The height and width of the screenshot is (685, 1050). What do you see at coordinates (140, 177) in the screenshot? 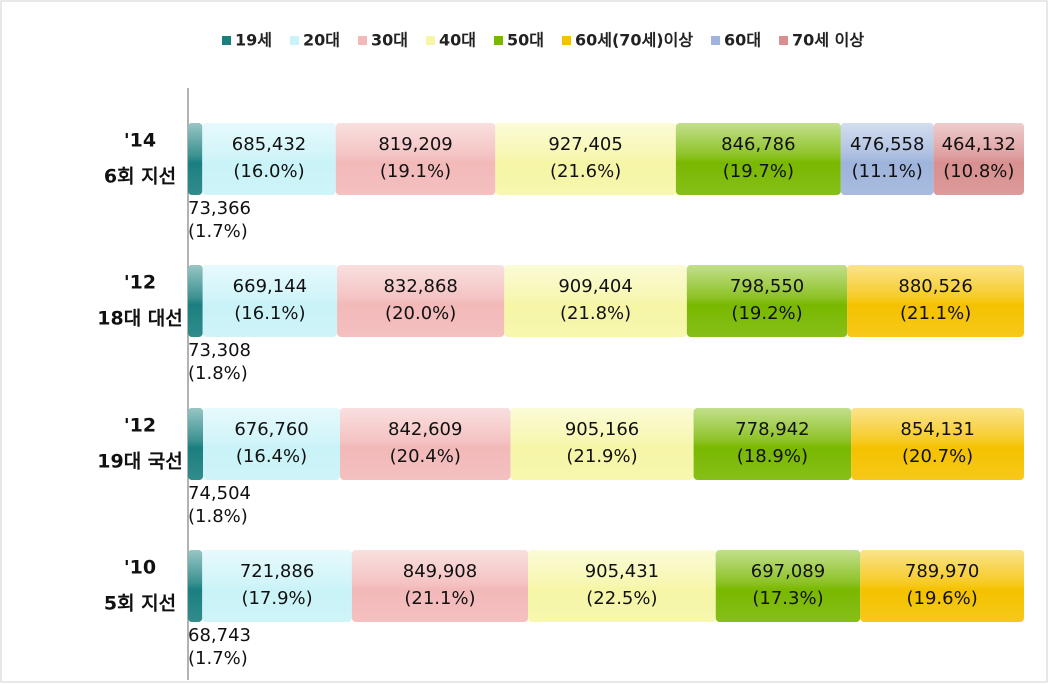
I see `category-label: 6회 지선` at bounding box center [140, 177].